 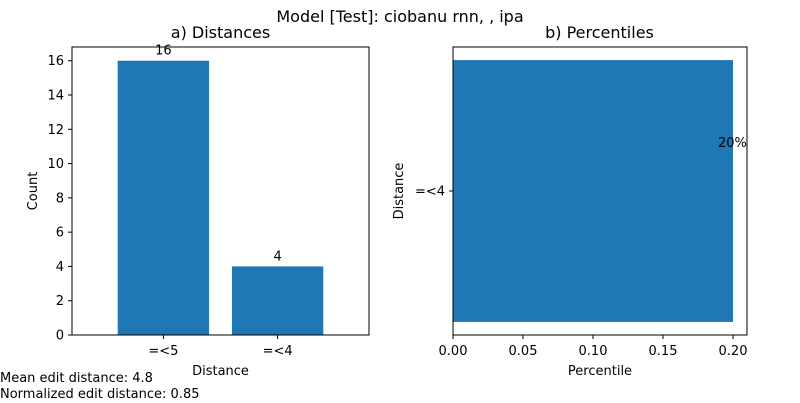 I want to click on bar-value-label: 4, so click(x=277, y=256).